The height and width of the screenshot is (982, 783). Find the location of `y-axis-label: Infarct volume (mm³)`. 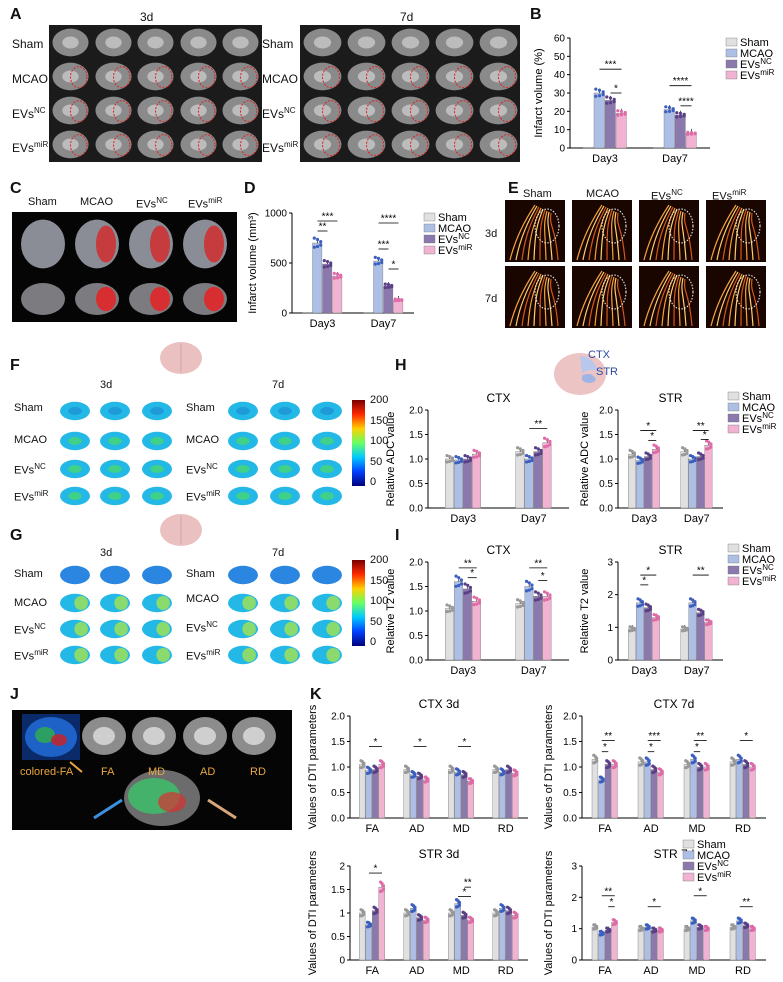

y-axis-label: Infarct volume (mm³) is located at coordinates (253, 262).